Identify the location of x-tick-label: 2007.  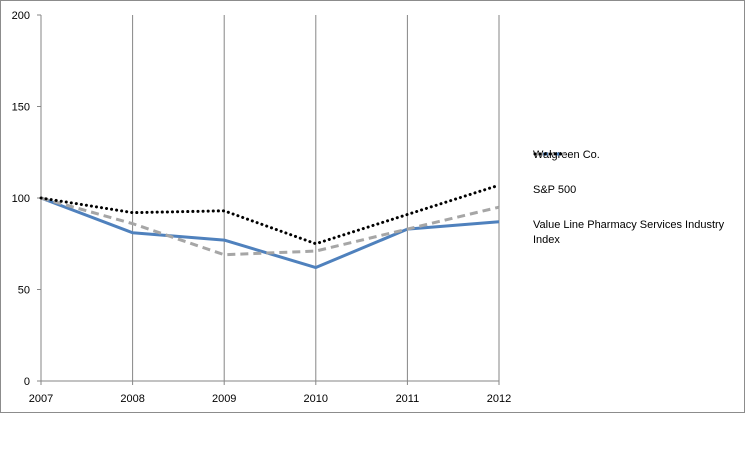
(41, 399).